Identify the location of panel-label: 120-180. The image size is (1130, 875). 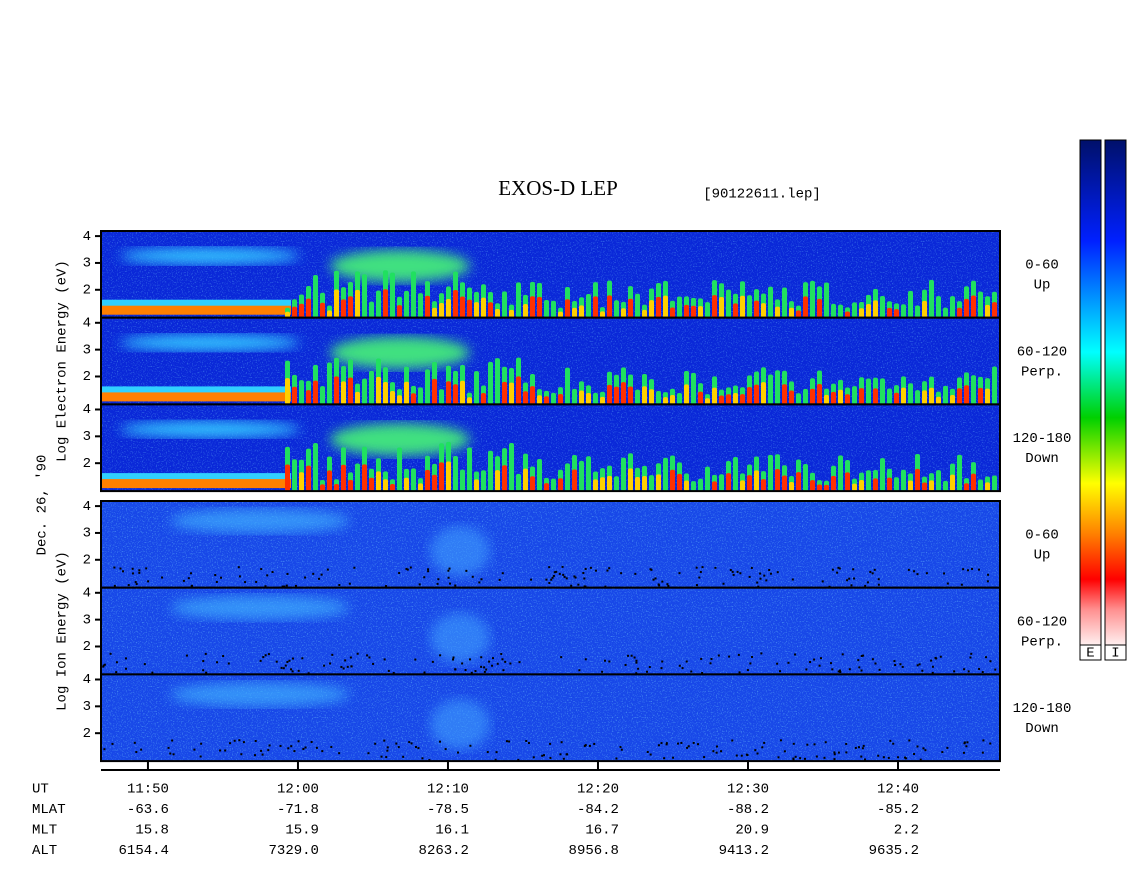
(1042, 709).